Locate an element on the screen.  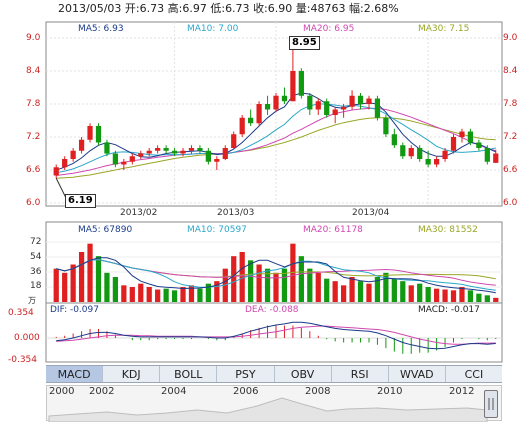
change-label: 幅: is located at coordinates (356, 8).